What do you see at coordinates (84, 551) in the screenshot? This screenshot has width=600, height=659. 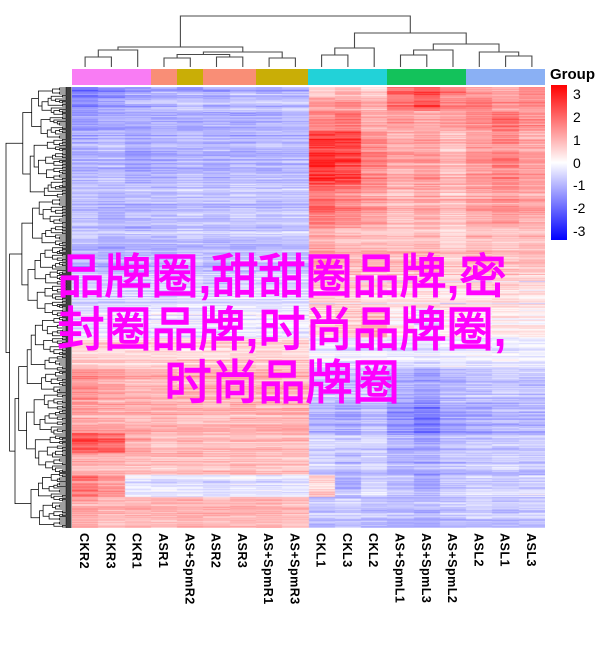 I see `col-label-ckr2: CKR2` at bounding box center [84, 551].